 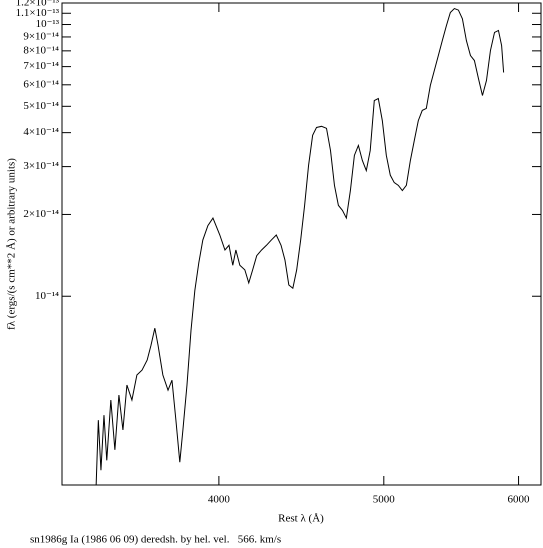 I want to click on x-tick-label: 4000, so click(x=219, y=500).